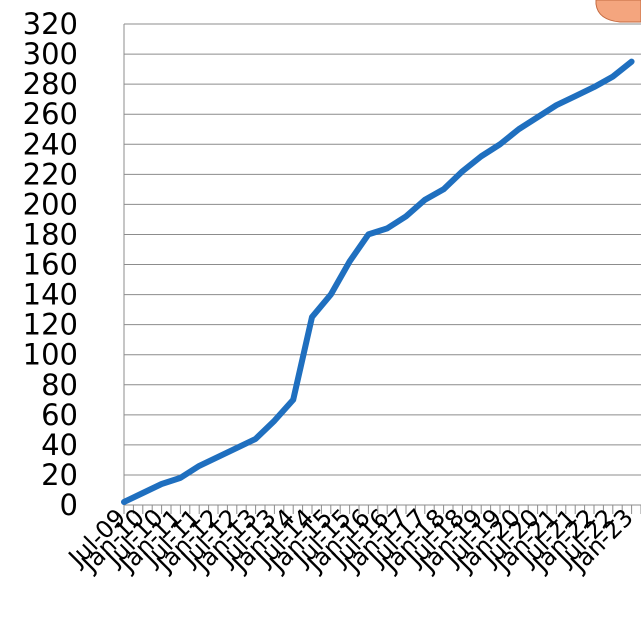  What do you see at coordinates (59, 445) in the screenshot?
I see `y-tick-label: 40` at bounding box center [59, 445].